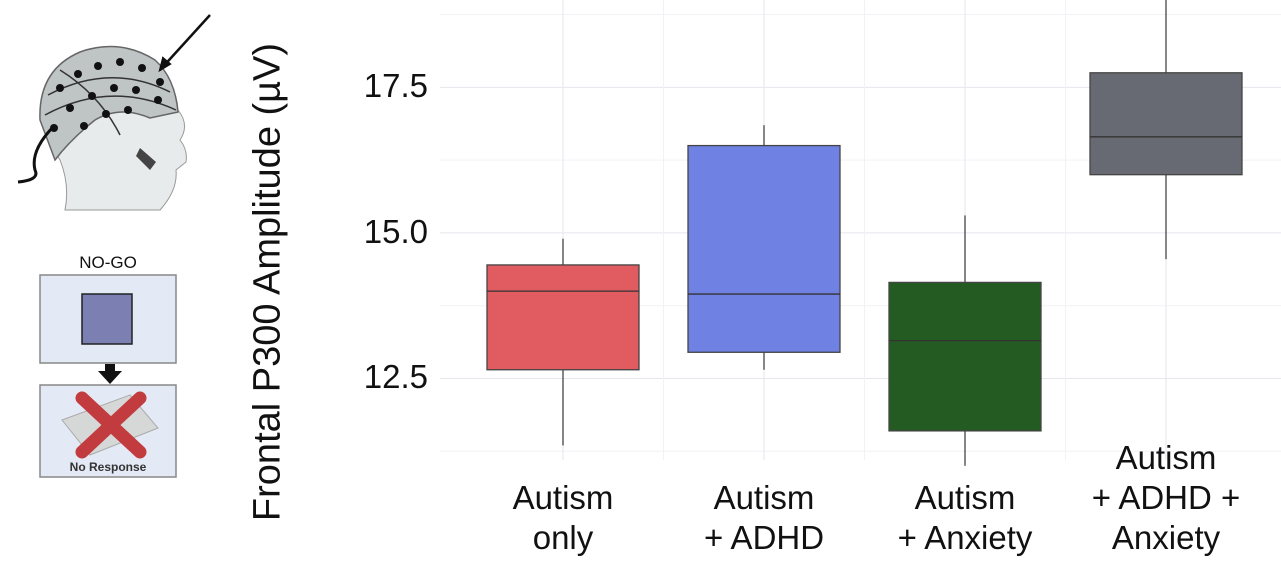  I want to click on y-tick-label: 12.5, so click(395, 377).